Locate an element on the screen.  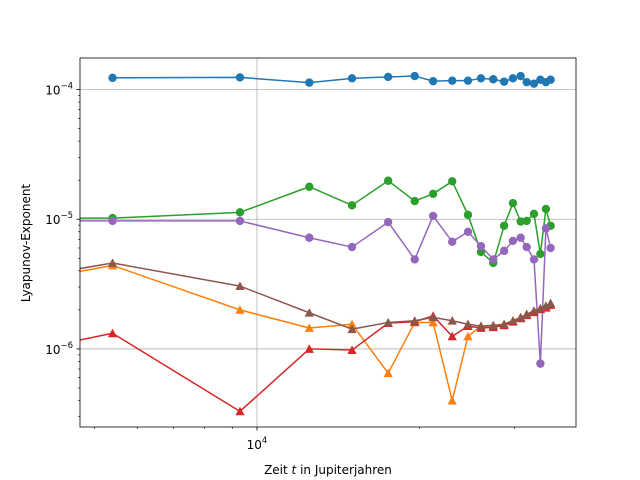
y-tick-label: 10⁻⁶ is located at coordinates (59, 349).